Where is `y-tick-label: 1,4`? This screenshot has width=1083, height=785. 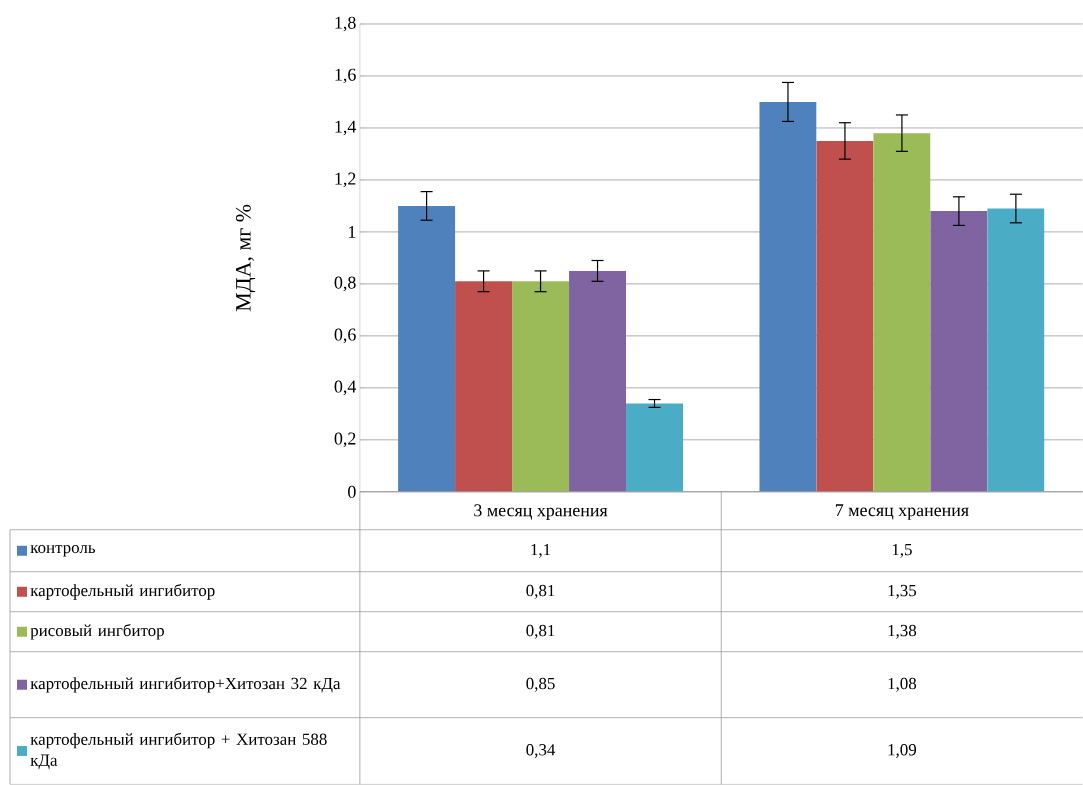
y-tick-label: 1,4 is located at coordinates (346, 128).